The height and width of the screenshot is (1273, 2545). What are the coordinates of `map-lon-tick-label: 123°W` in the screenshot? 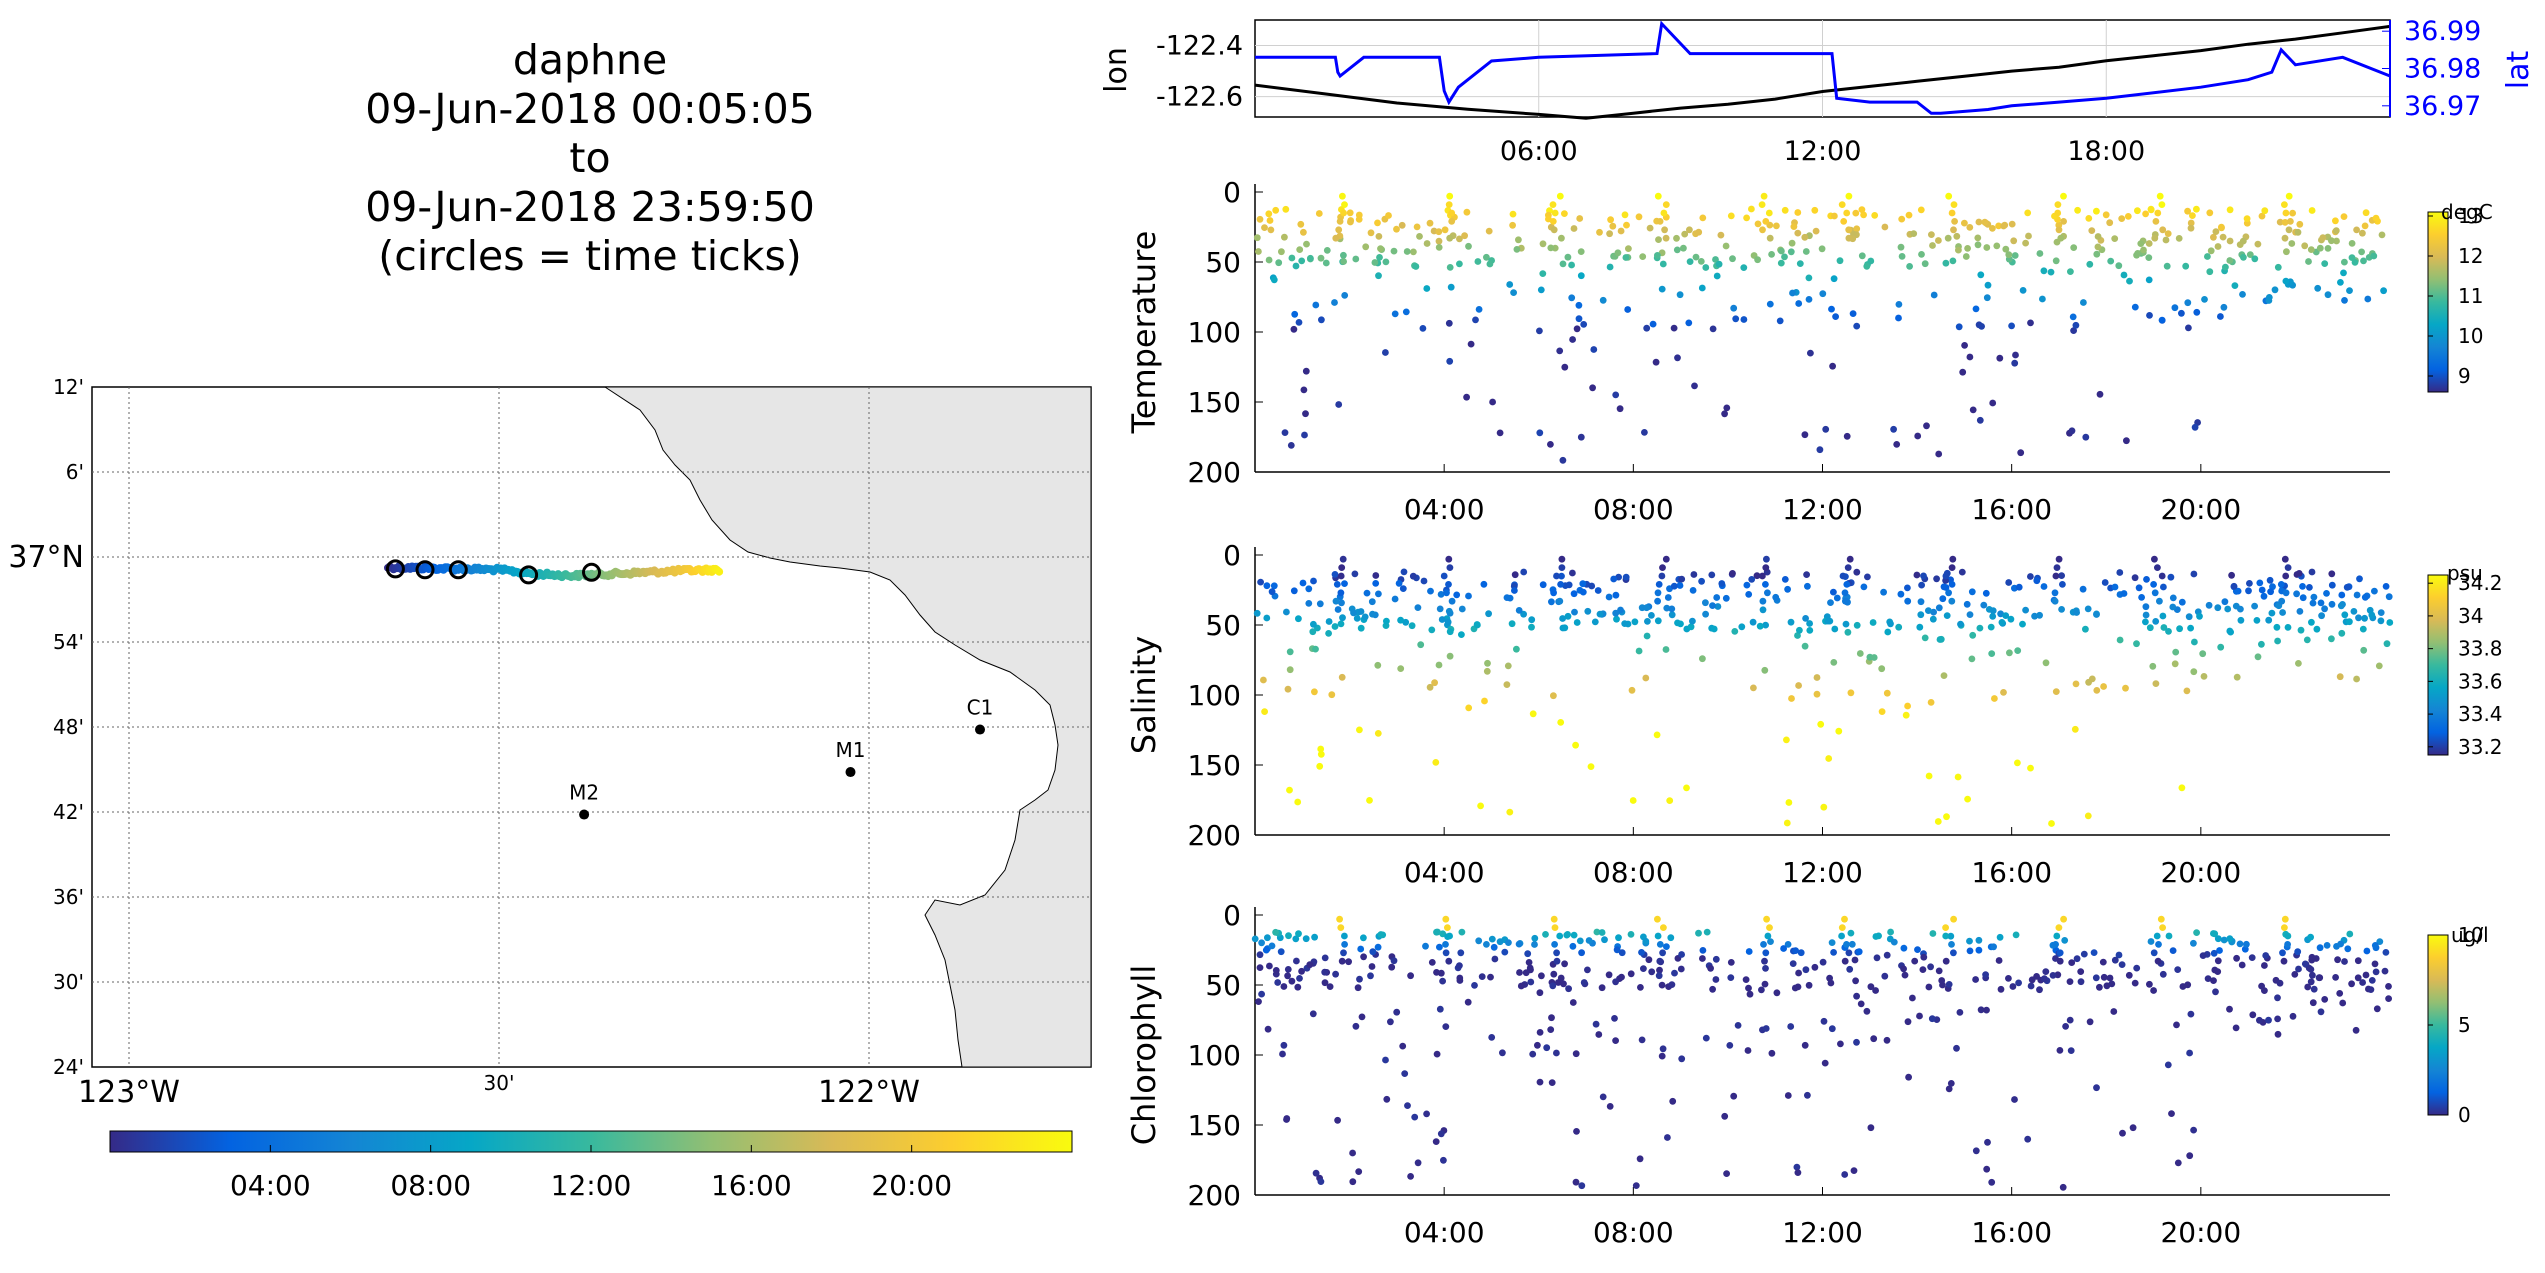 It's located at (129, 1092).